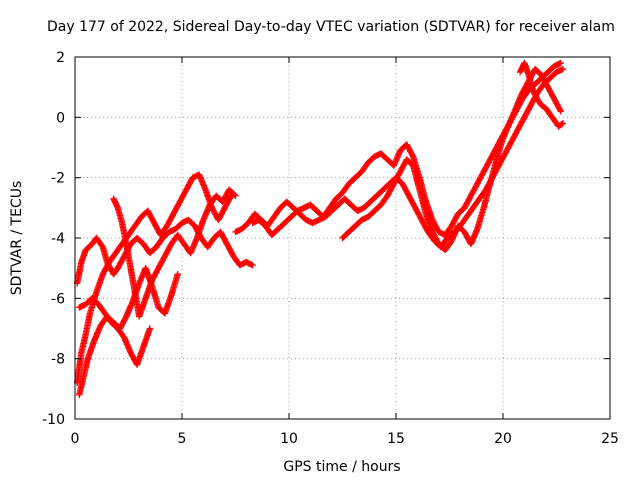 The height and width of the screenshot is (480, 640). I want to click on x-tick-label: 0, so click(75, 439).